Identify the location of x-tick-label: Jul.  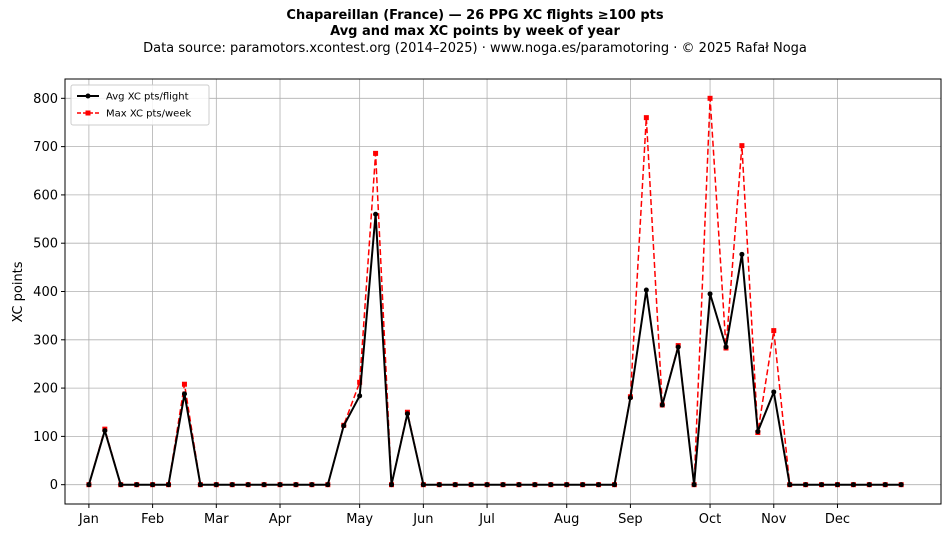
(486, 519).